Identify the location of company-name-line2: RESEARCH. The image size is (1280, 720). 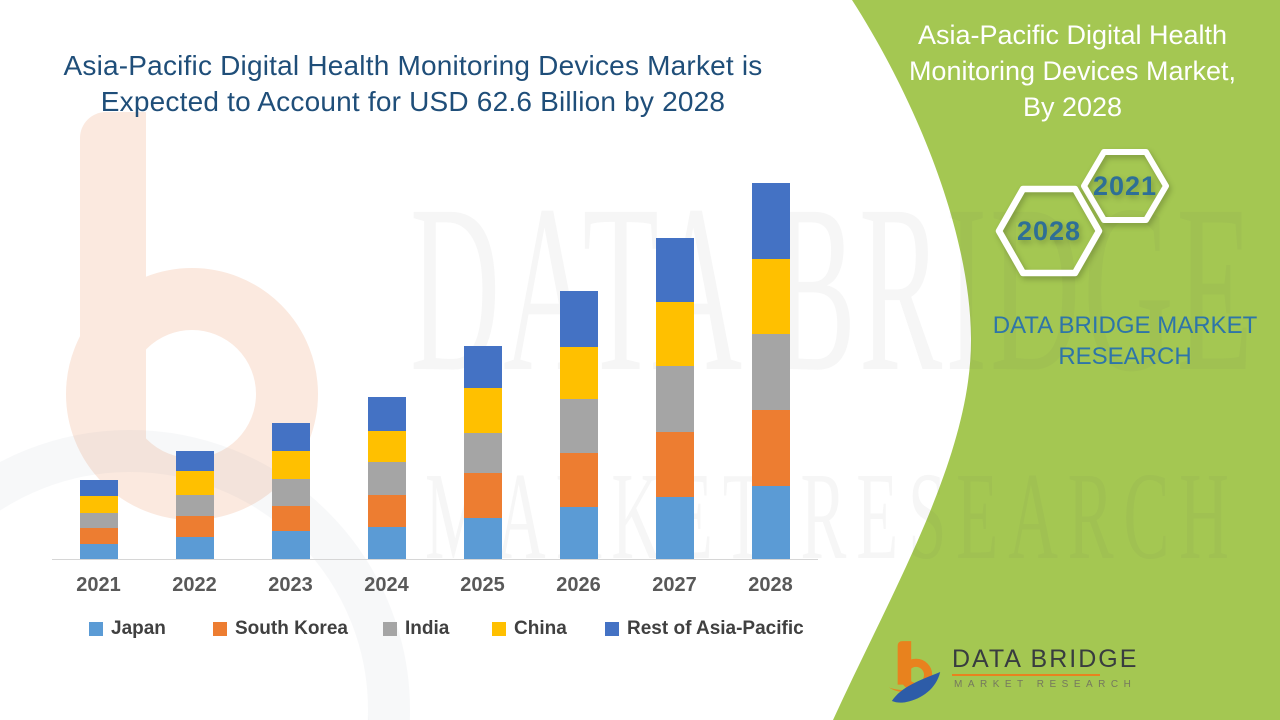
(1125, 357).